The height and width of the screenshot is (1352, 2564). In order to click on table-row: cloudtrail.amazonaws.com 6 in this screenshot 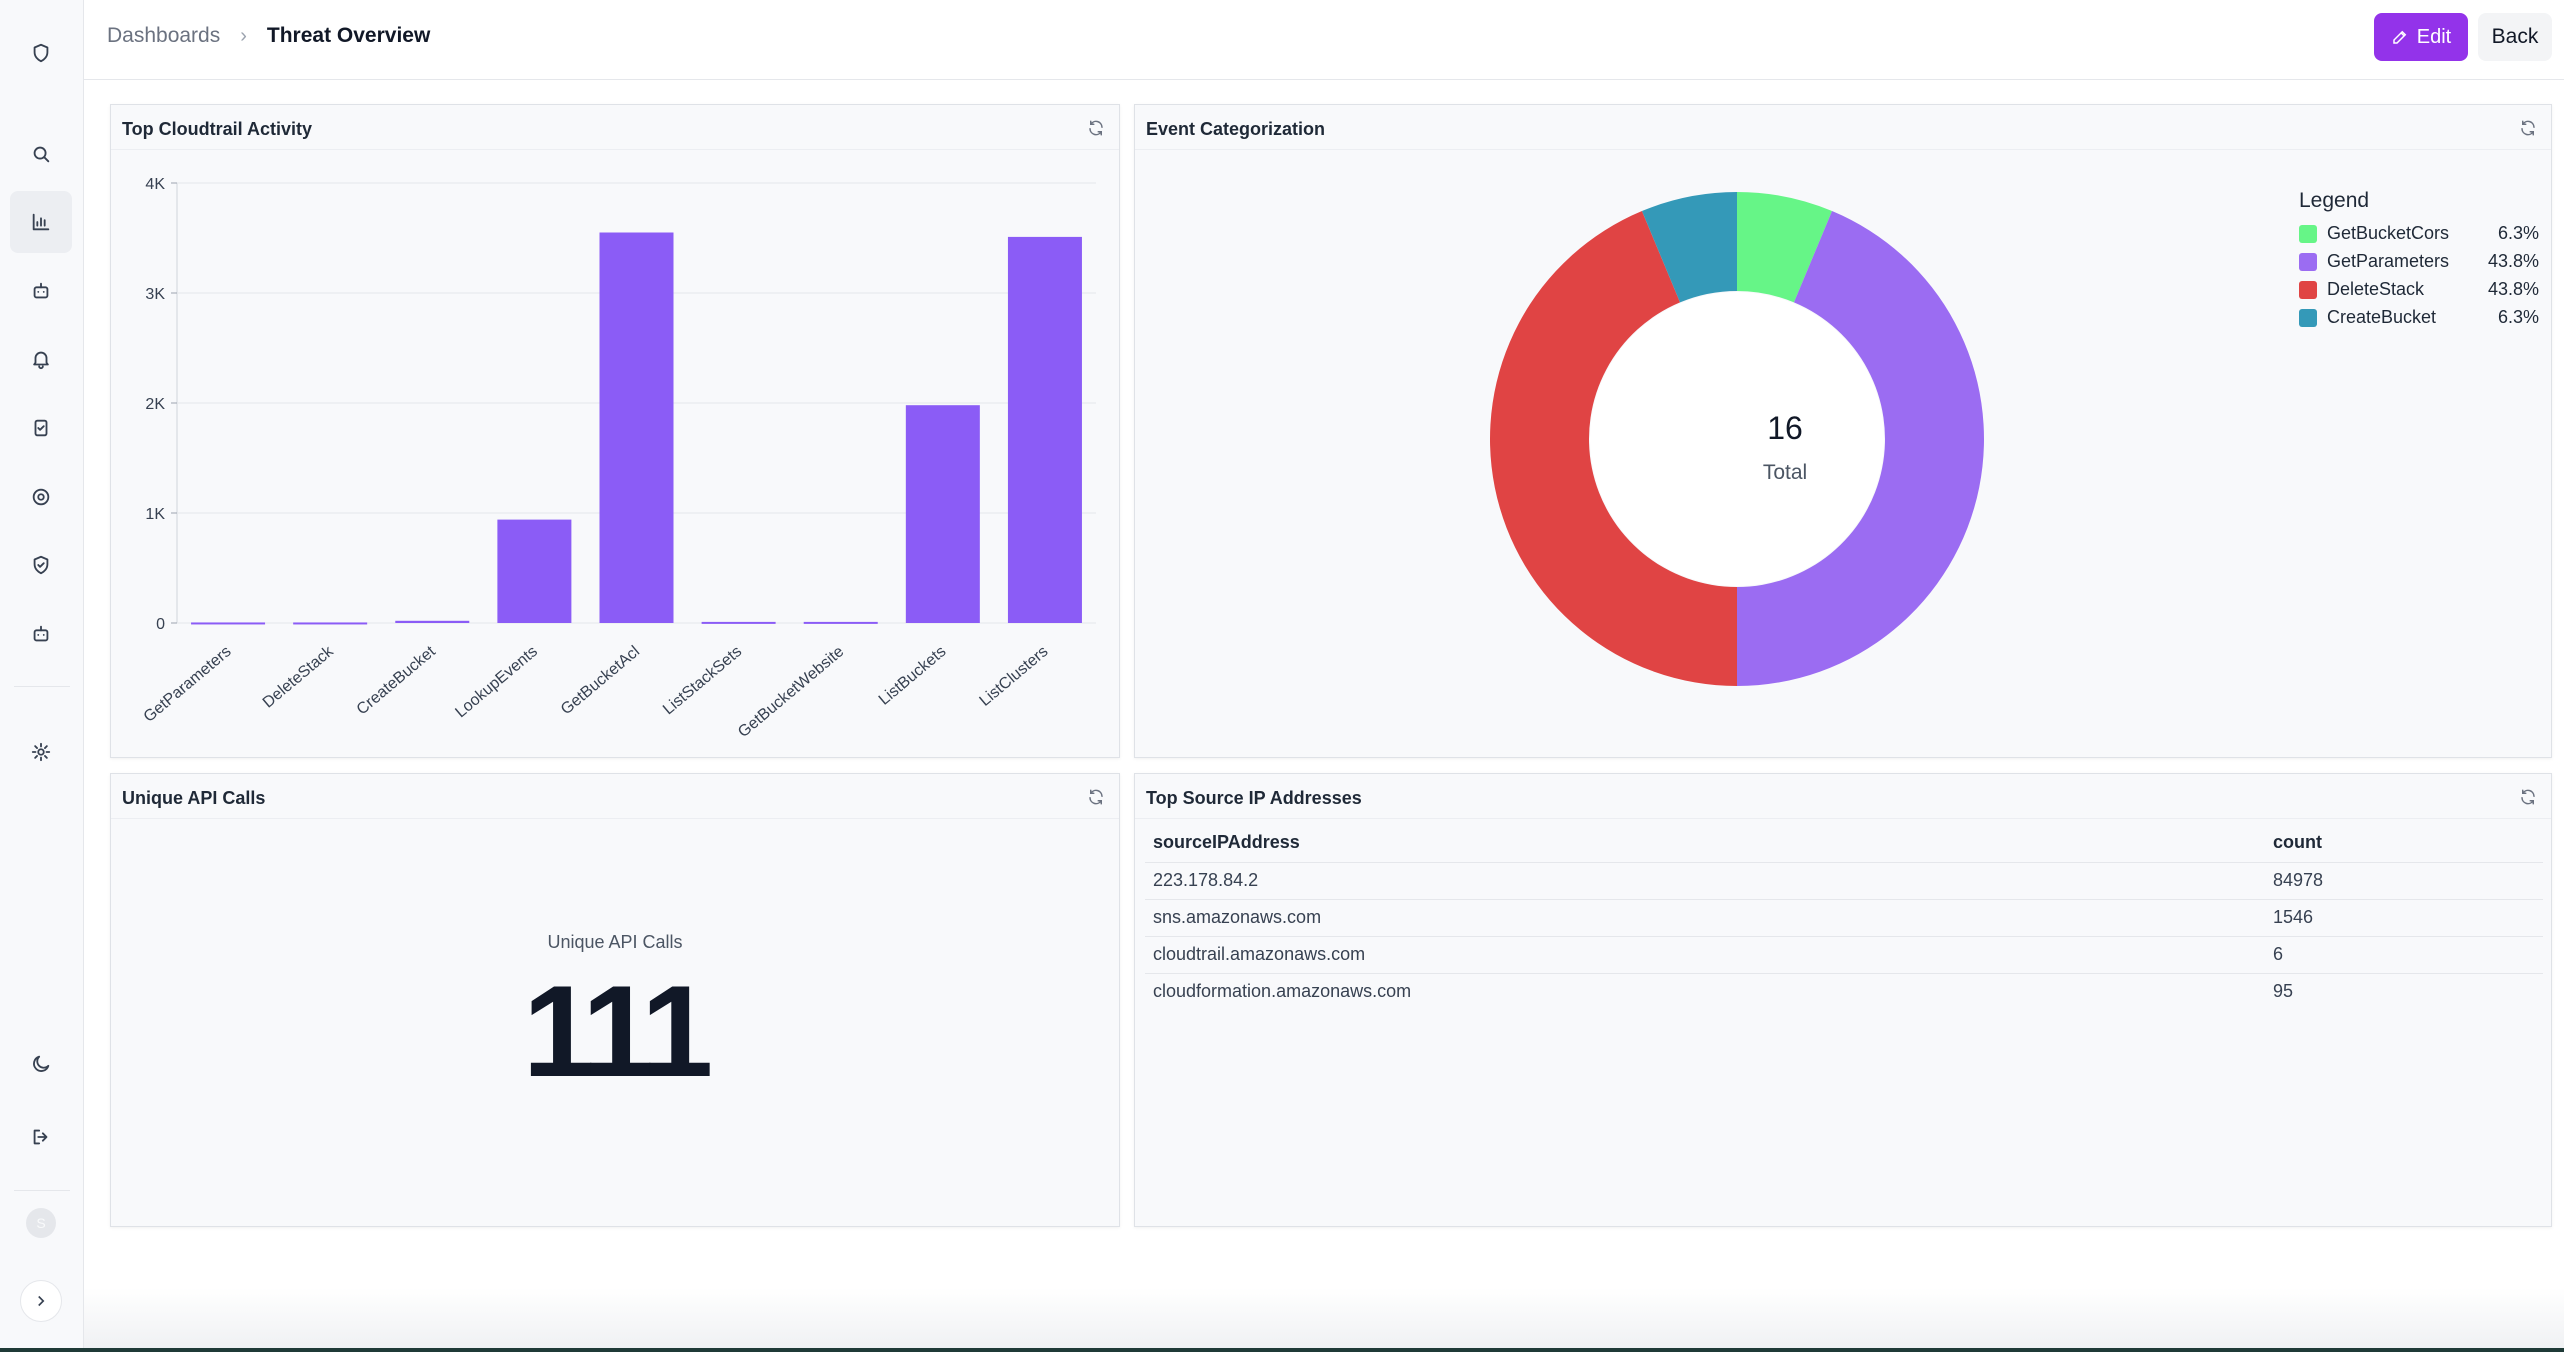, I will do `click(1844, 955)`.